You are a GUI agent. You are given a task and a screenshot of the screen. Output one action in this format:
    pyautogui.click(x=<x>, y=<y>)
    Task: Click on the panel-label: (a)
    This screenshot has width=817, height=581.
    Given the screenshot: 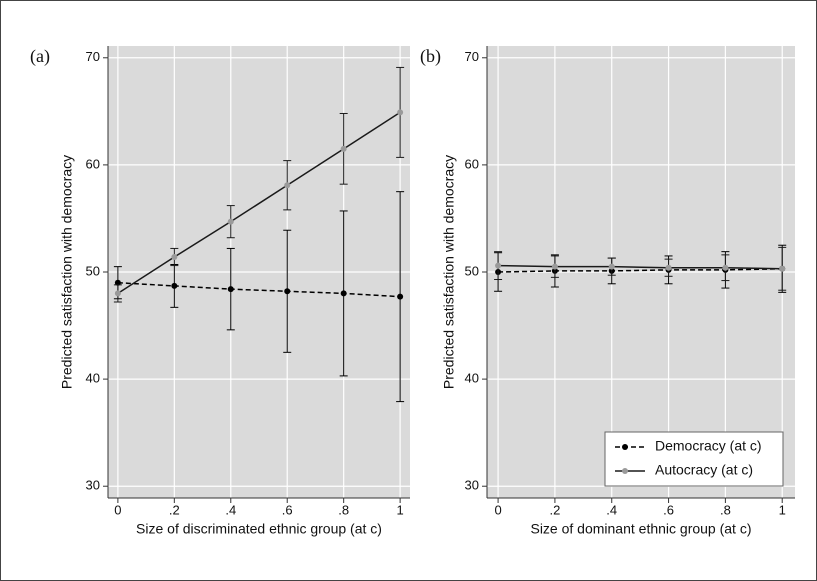 What is the action you would take?
    pyautogui.click(x=40, y=56)
    